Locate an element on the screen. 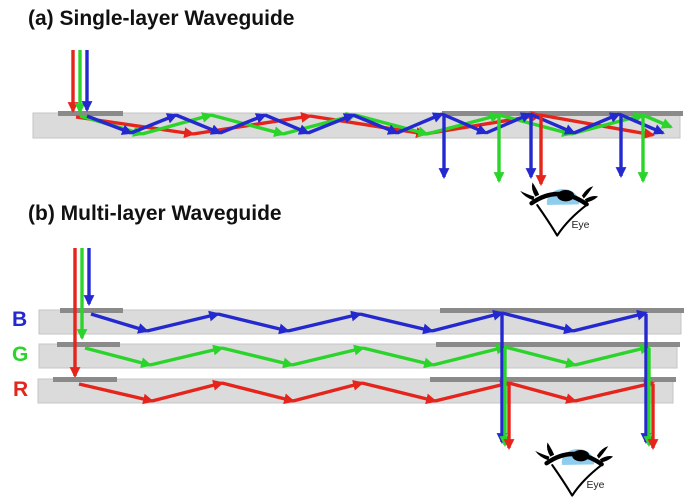 Image resolution: width=693 pixels, height=504 pixels. panel-b-waveguide-slab is located at coordinates (360, 322).